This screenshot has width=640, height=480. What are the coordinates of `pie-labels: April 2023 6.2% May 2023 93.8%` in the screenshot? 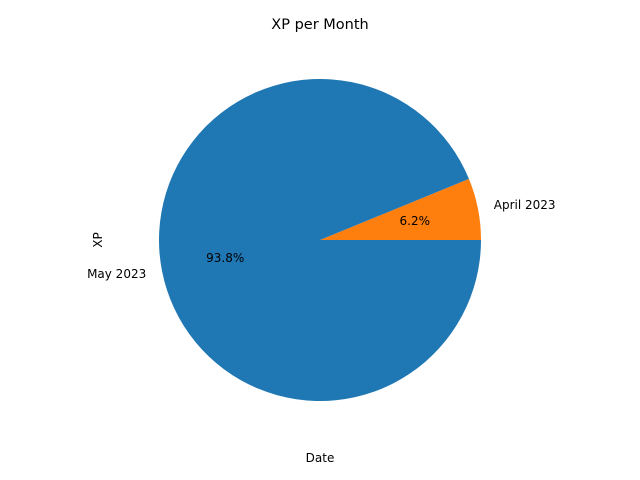 It's located at (321, 239).